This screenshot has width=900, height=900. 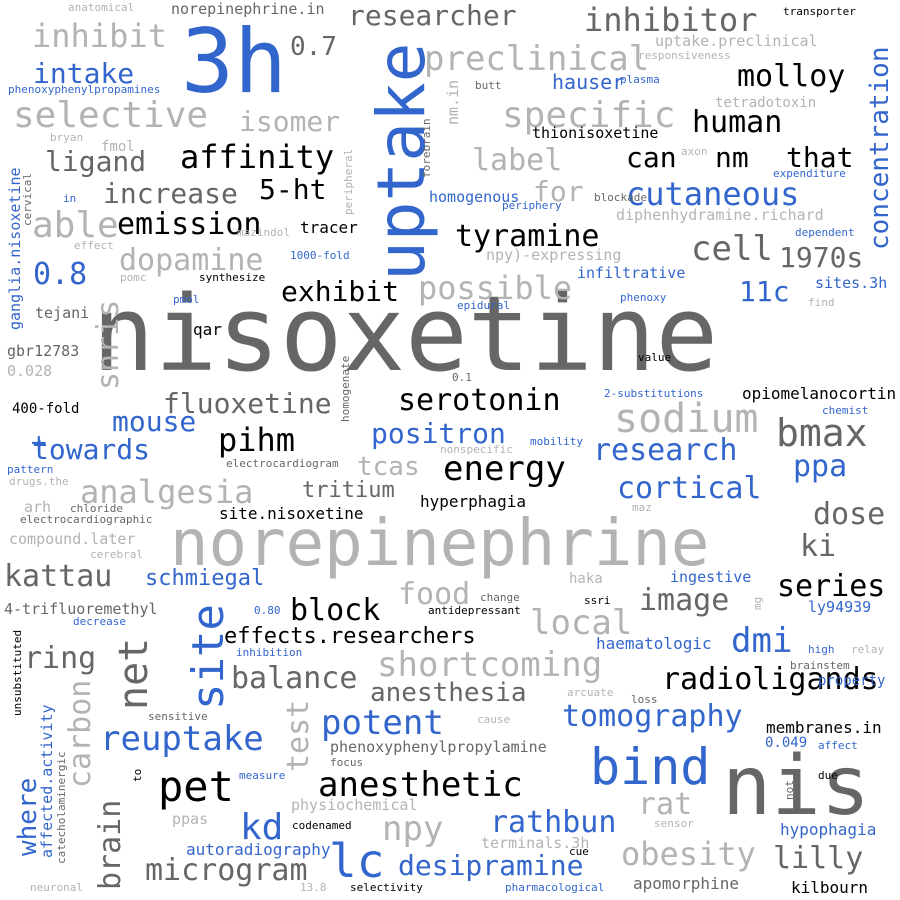 What do you see at coordinates (294, 678) in the screenshot?
I see `word-balance: balance` at bounding box center [294, 678].